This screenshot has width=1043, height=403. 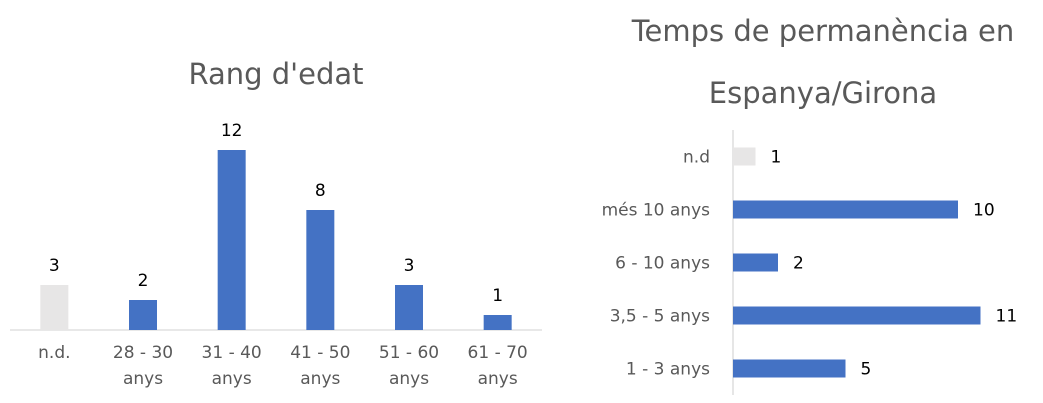 What do you see at coordinates (409, 353) in the screenshot?
I see `age-category-label: 51 - 60` at bounding box center [409, 353].